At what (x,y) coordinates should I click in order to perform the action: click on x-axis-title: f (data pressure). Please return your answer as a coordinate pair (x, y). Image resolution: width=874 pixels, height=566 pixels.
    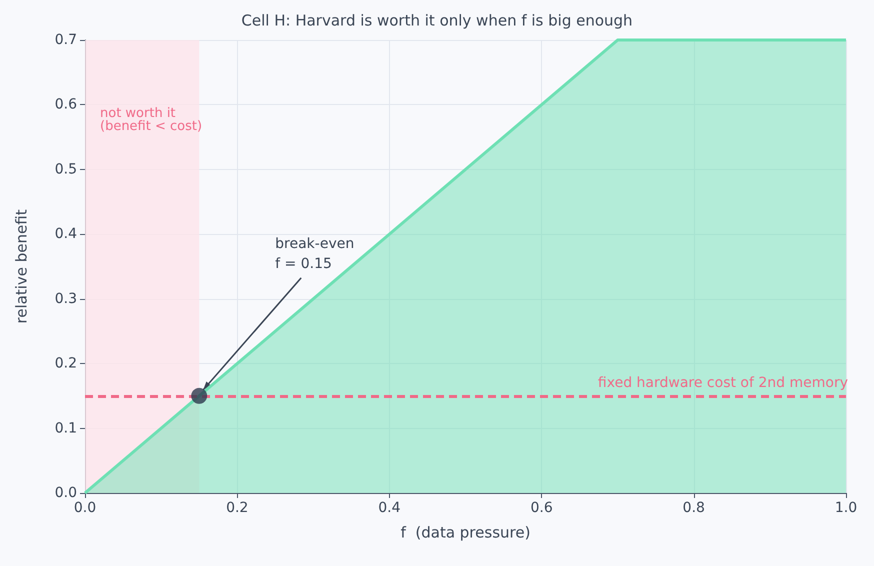
    Looking at the image, I should click on (465, 533).